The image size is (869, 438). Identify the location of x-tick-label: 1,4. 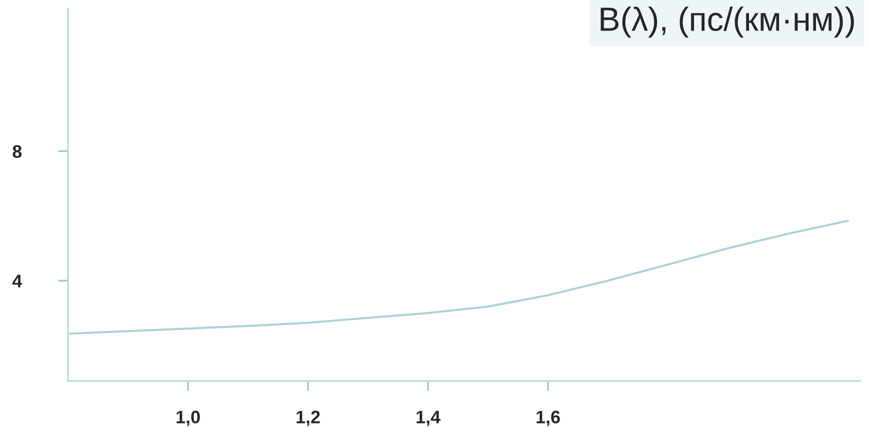
(428, 418).